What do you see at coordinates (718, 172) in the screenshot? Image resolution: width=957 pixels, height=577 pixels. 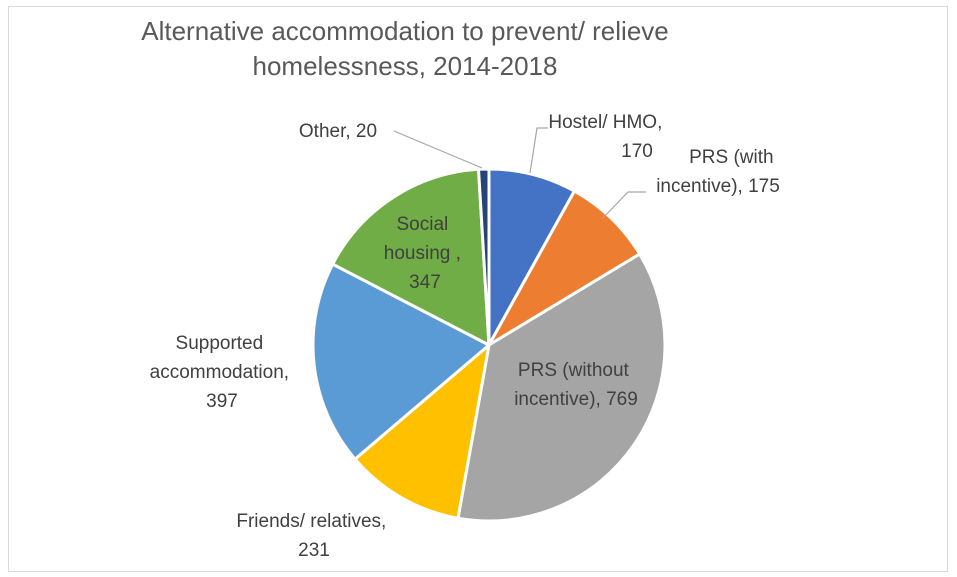 I see `slice-label-prs-with-incentive: PRS (with incentive), 175` at bounding box center [718, 172].